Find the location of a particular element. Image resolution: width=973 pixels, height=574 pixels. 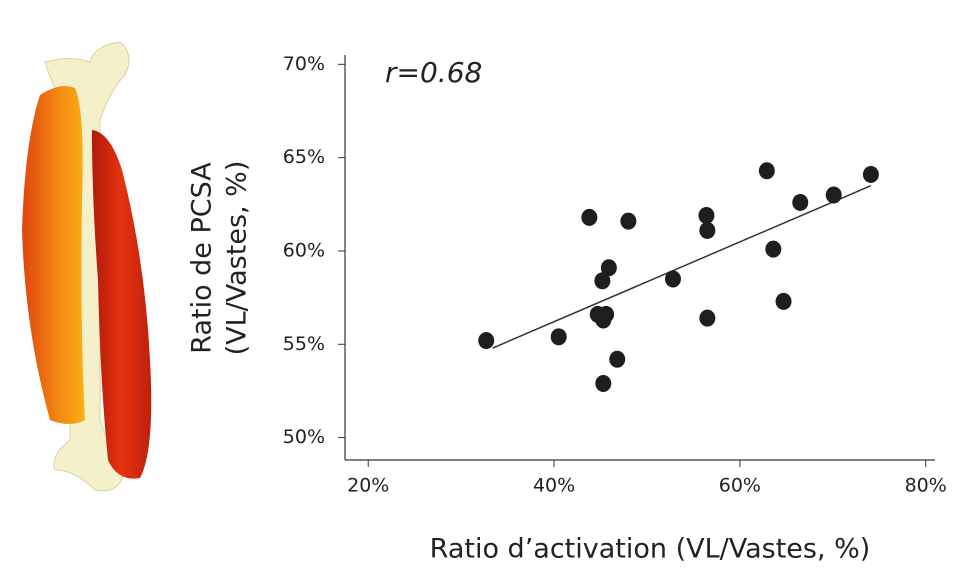

trend-line is located at coordinates (682, 266).